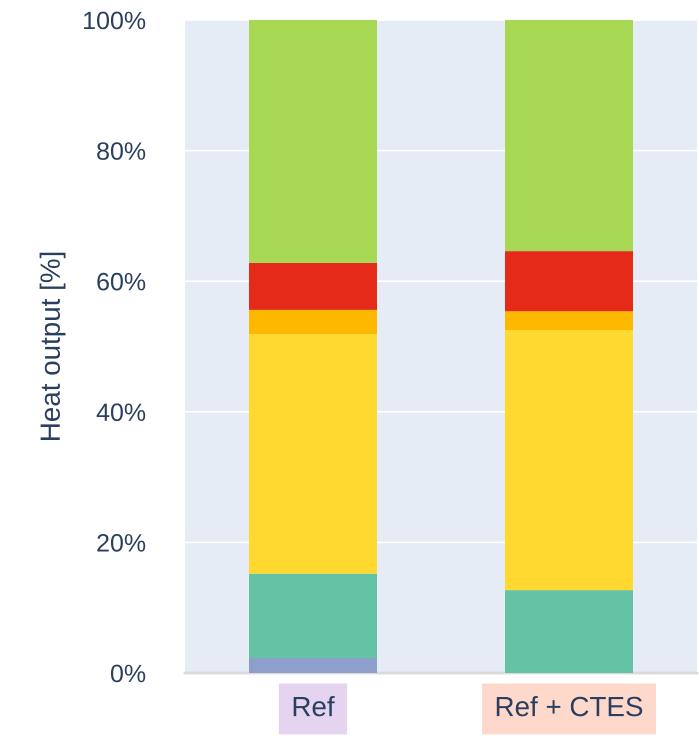  What do you see at coordinates (128, 673) in the screenshot?
I see `y-tick-label: 0%` at bounding box center [128, 673].